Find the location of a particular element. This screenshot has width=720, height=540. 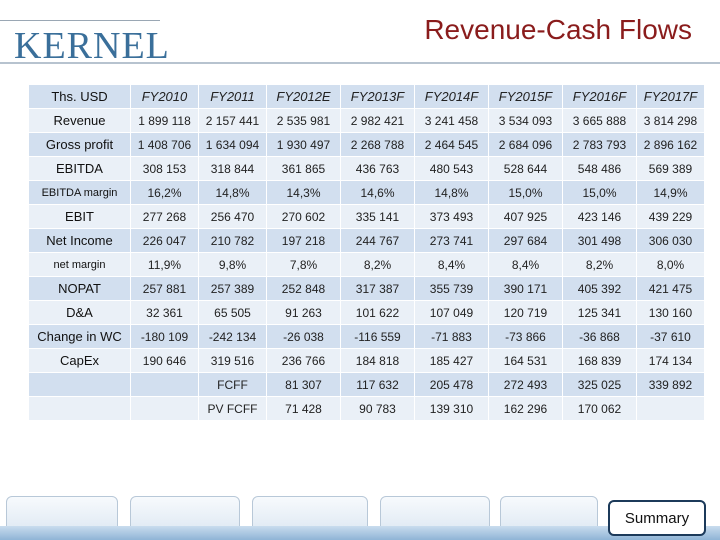

table-cell: 8,2% is located at coordinates (377, 264).